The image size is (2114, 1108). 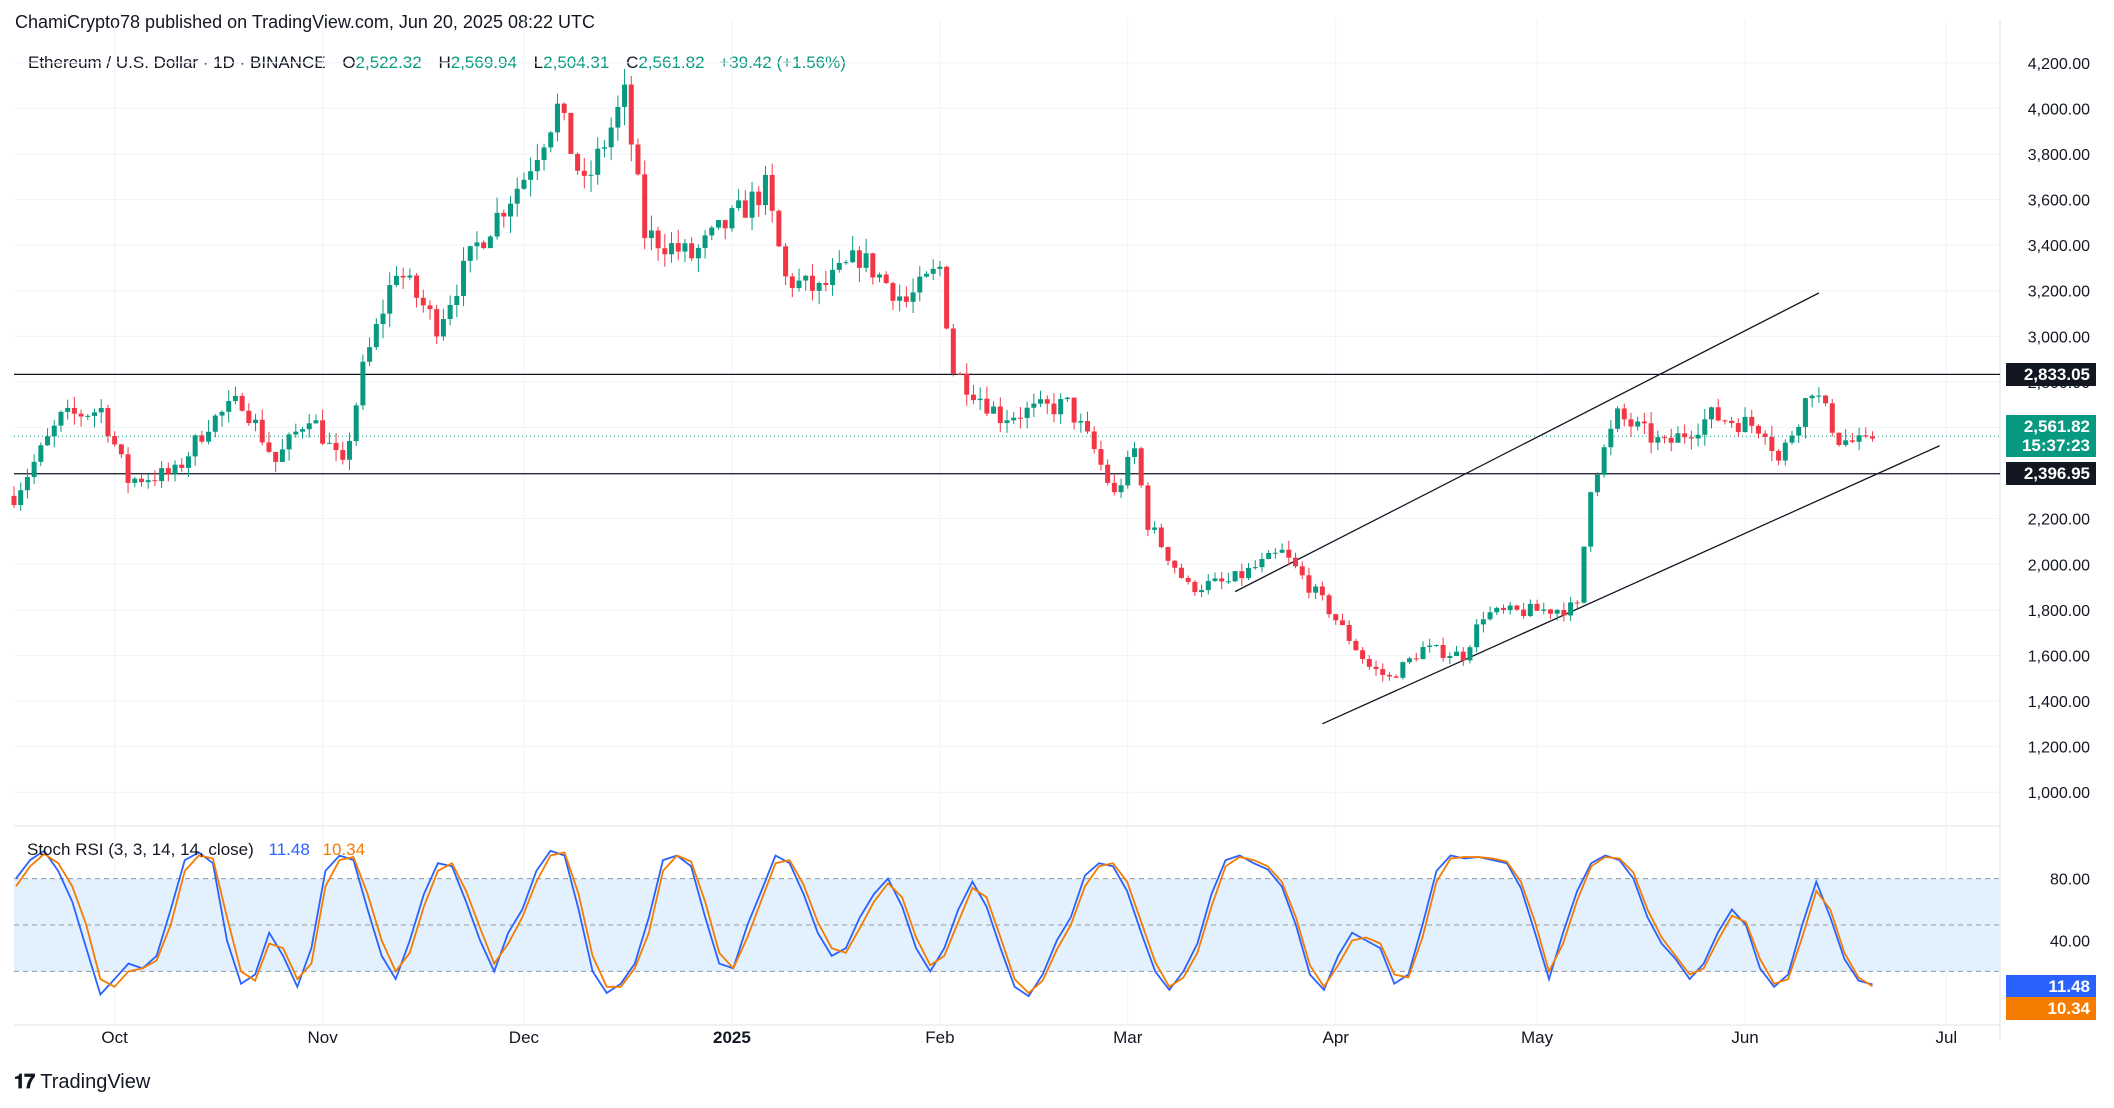 I want to click on y-tick-label: 2,000.00, so click(x=2059, y=565).